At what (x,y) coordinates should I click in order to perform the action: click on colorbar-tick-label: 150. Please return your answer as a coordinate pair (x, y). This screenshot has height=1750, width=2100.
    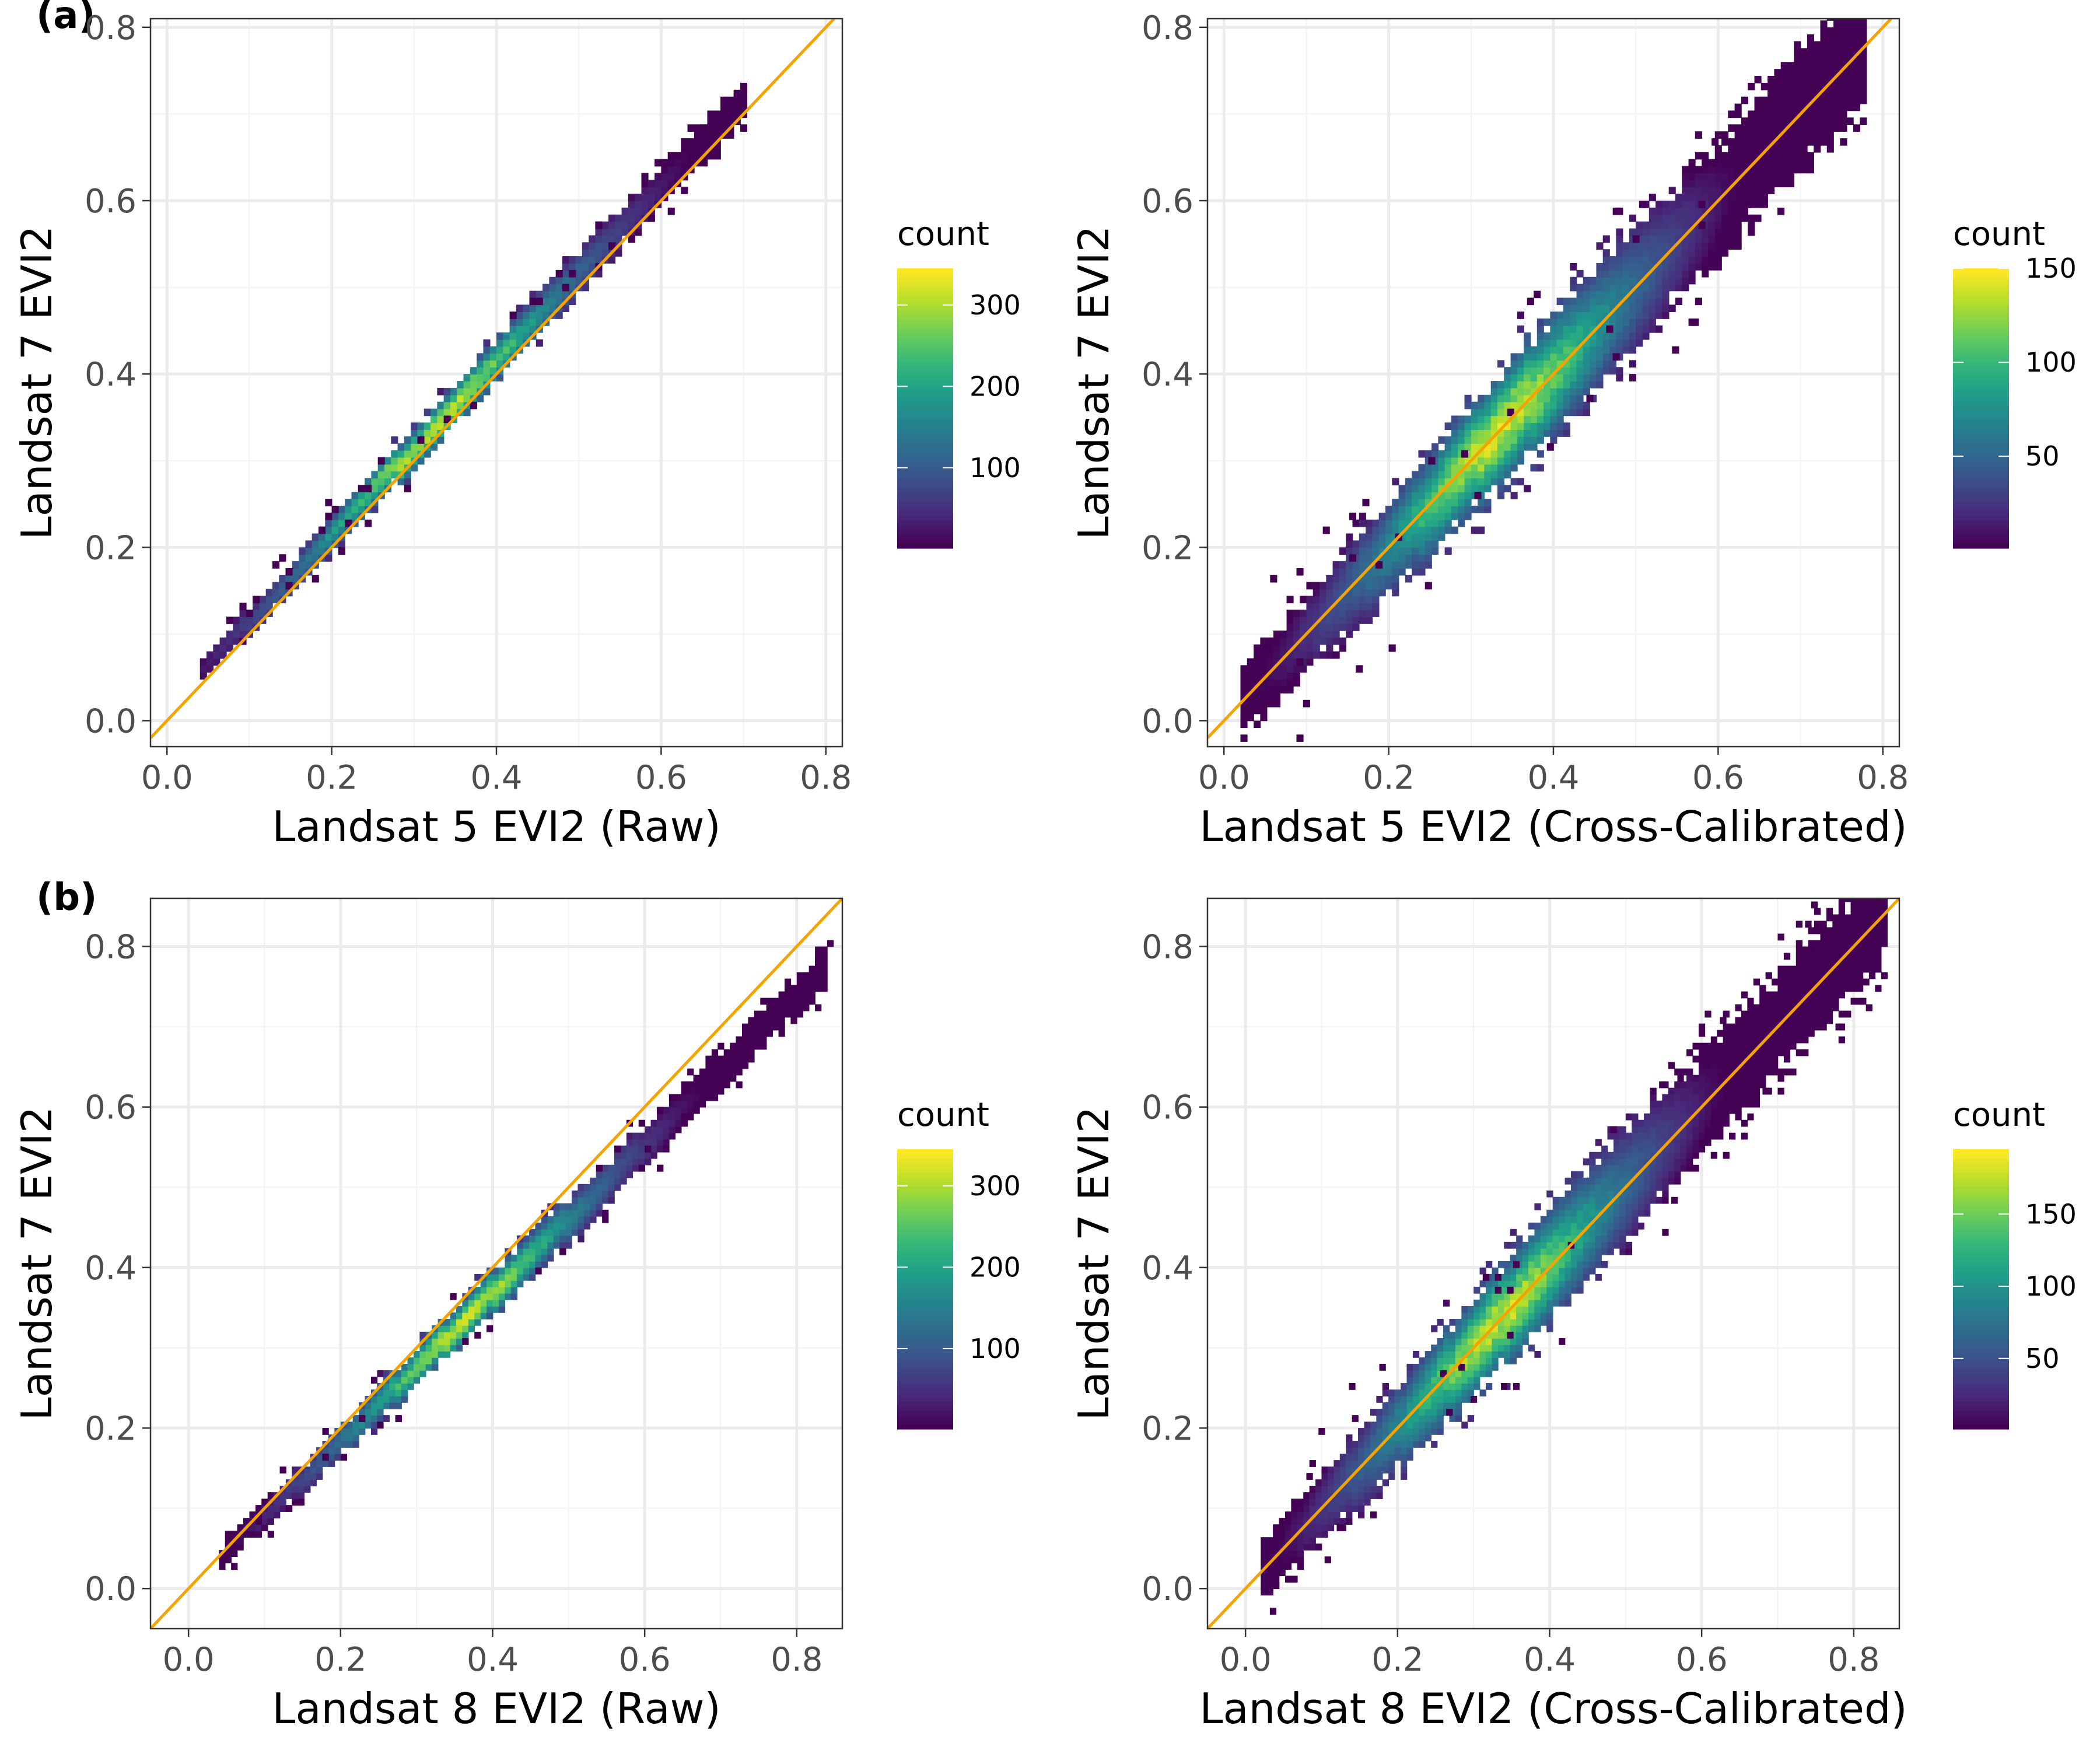
    Looking at the image, I should click on (2051, 1214).